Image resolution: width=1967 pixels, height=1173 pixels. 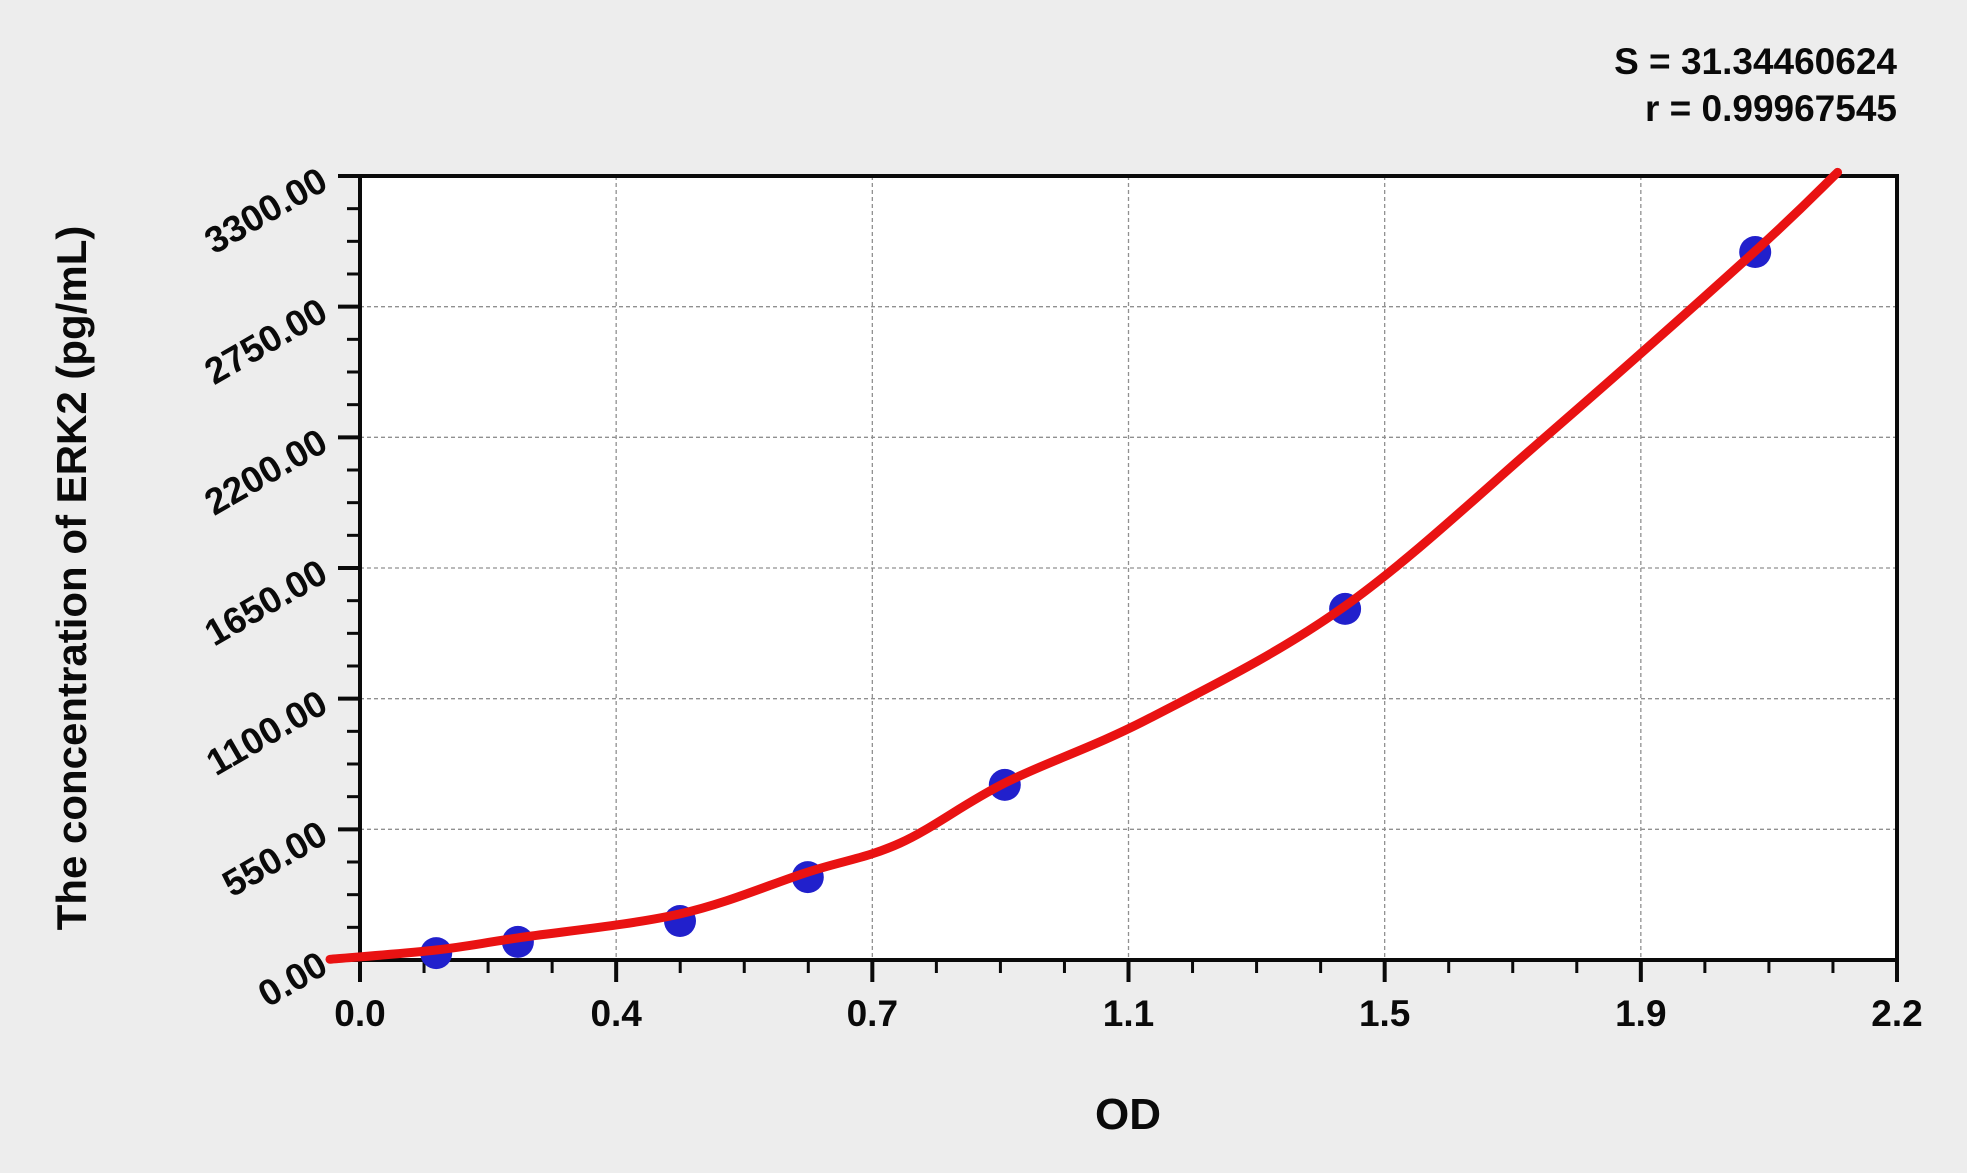 What do you see at coordinates (266, 602) in the screenshot?
I see `y-tick-label: 1650.00` at bounding box center [266, 602].